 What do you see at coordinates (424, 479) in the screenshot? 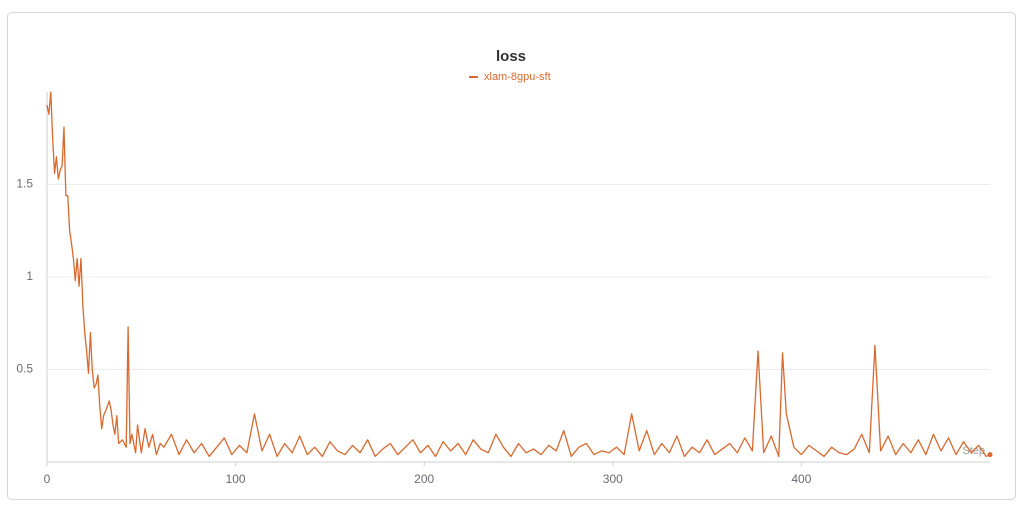
I see `x-tick-label: 200` at bounding box center [424, 479].